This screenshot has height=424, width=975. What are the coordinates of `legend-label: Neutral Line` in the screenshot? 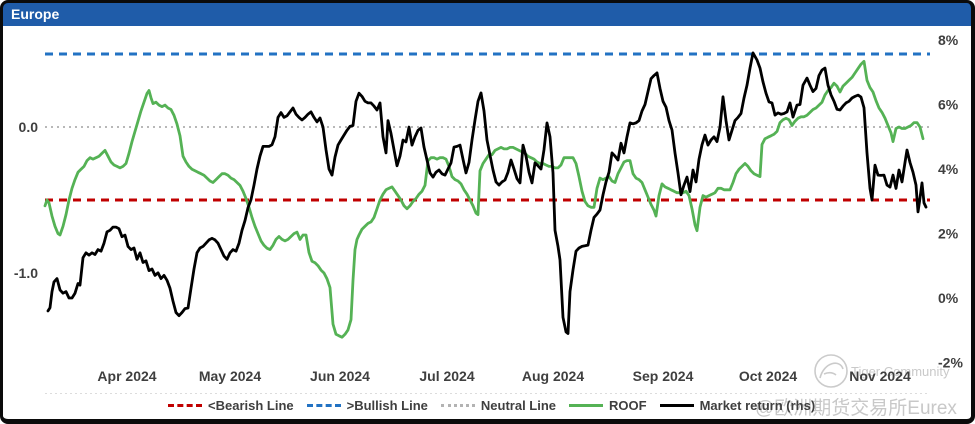 It's located at (518, 405).